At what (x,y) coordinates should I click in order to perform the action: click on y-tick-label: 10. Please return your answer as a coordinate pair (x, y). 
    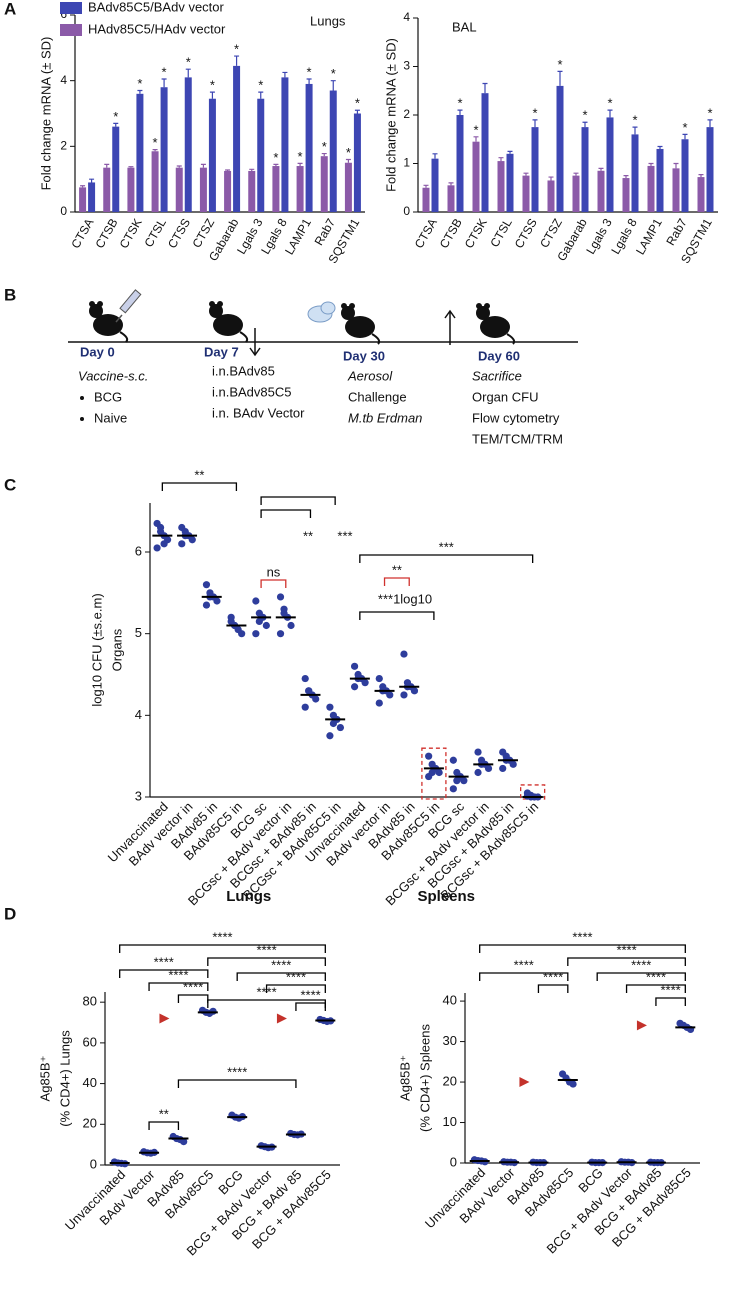
    Looking at the image, I should click on (450, 1121).